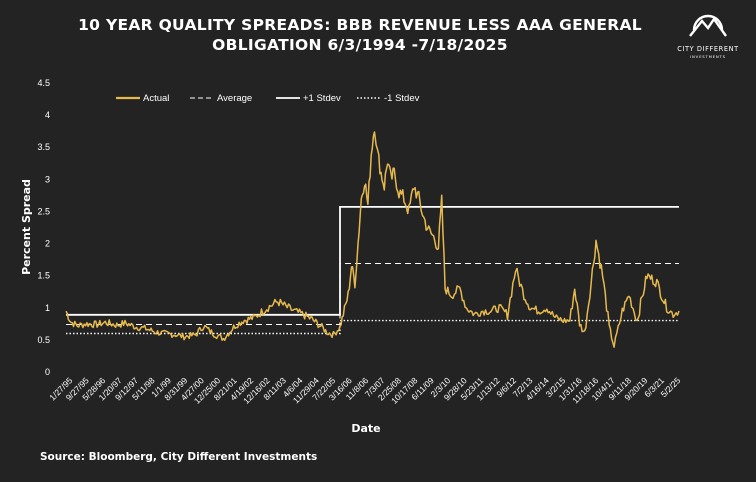 Image resolution: width=756 pixels, height=482 pixels. I want to click on y-tick-label: 4.5, so click(43, 83).